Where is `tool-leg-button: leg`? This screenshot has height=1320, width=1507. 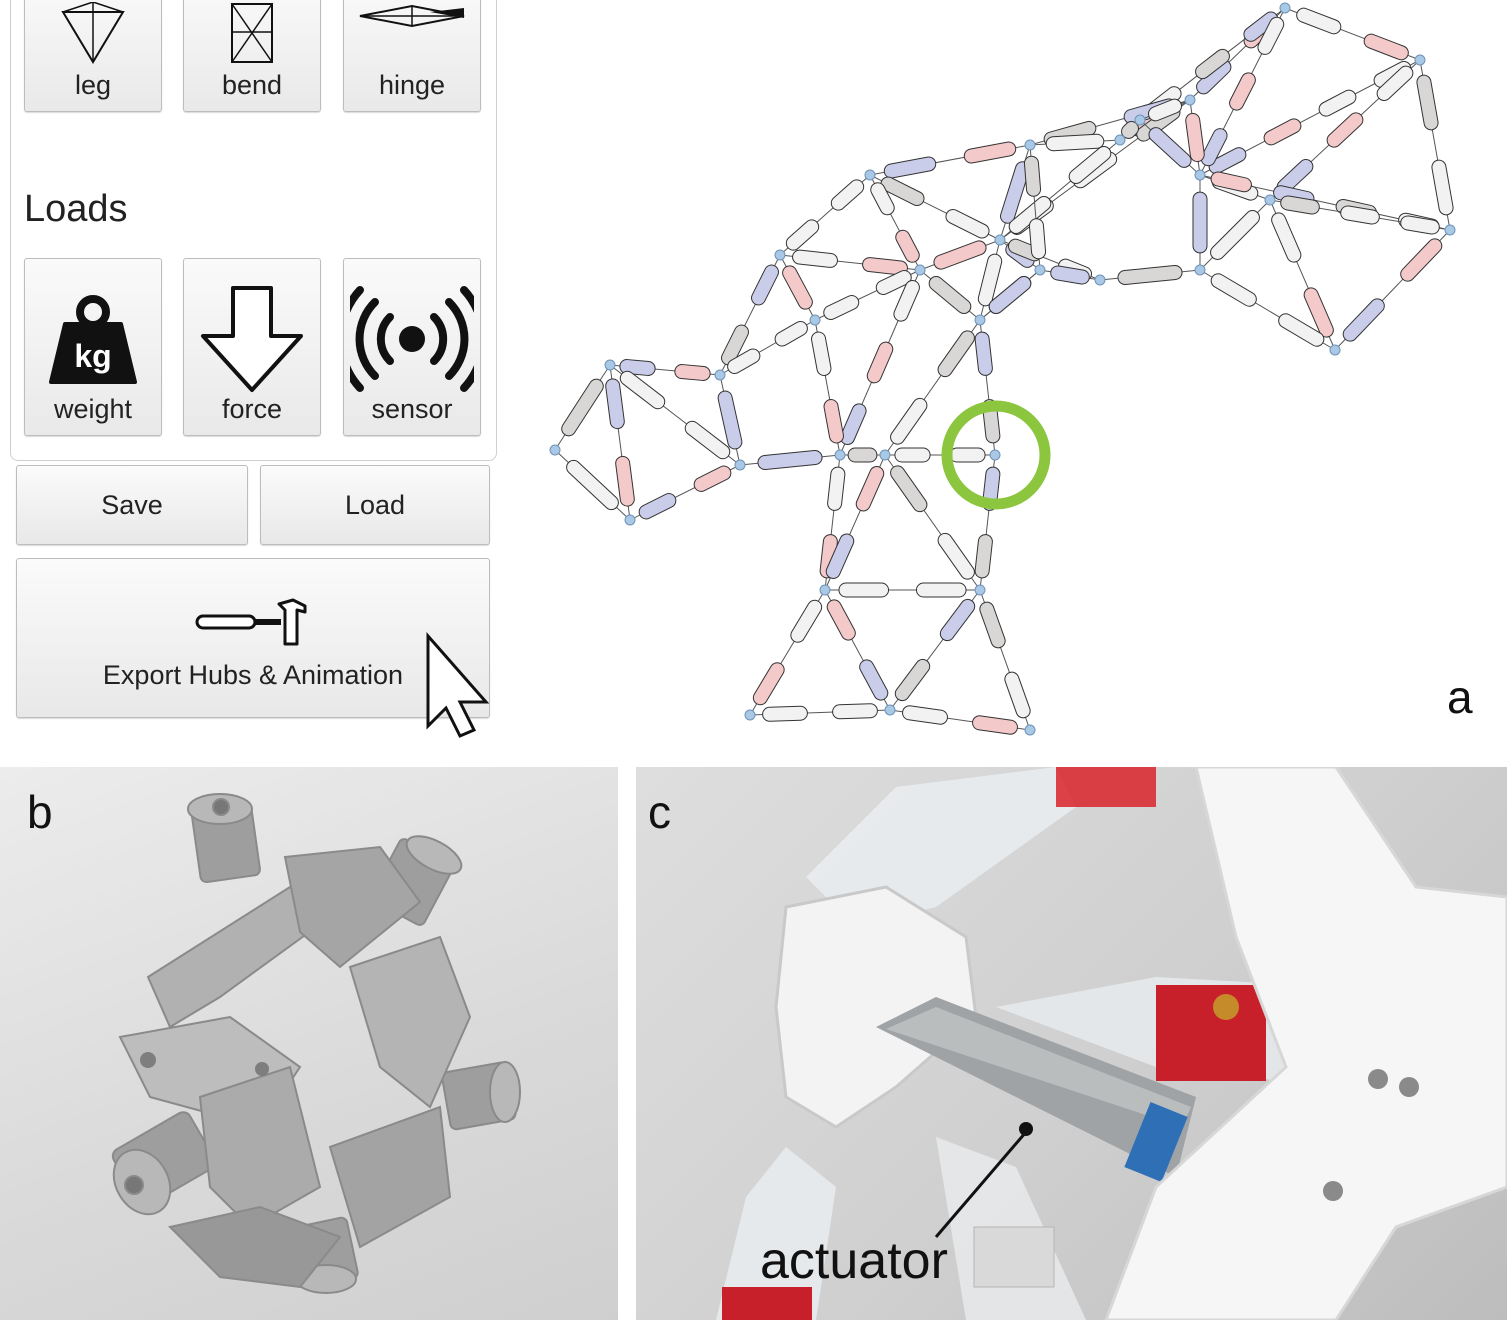 tool-leg-button: leg is located at coordinates (93, 56).